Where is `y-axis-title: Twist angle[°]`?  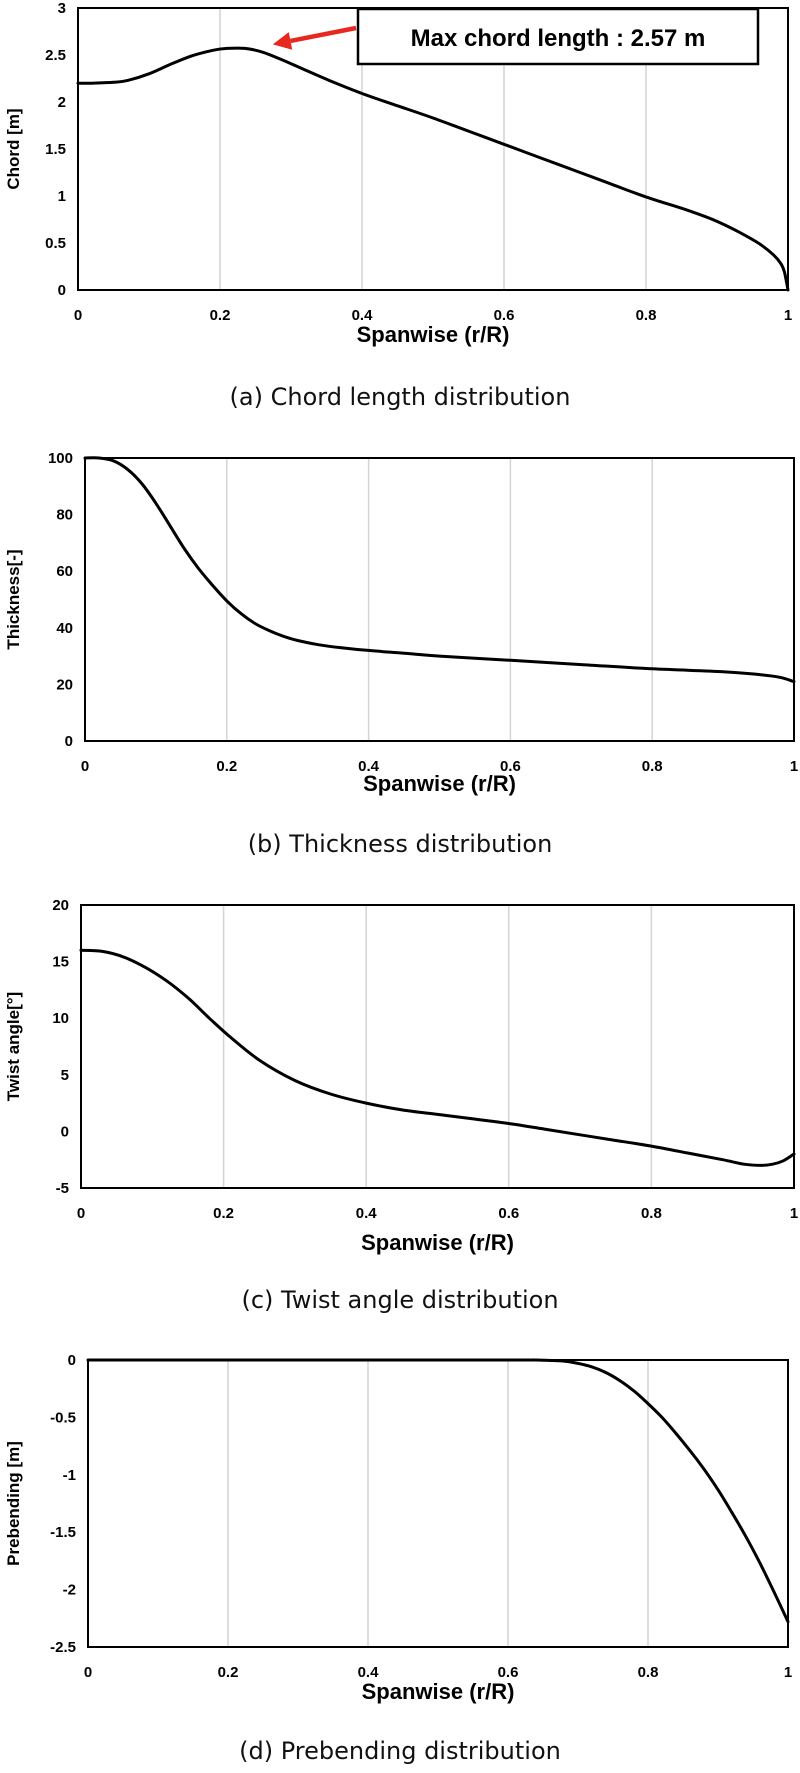 y-axis-title: Twist angle[°] is located at coordinates (13, 1046).